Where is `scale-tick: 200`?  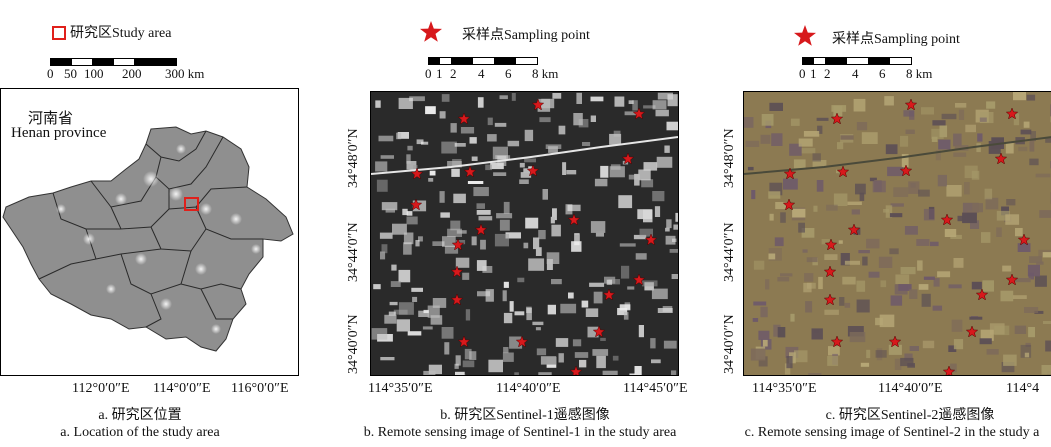 scale-tick: 200 is located at coordinates (132, 73).